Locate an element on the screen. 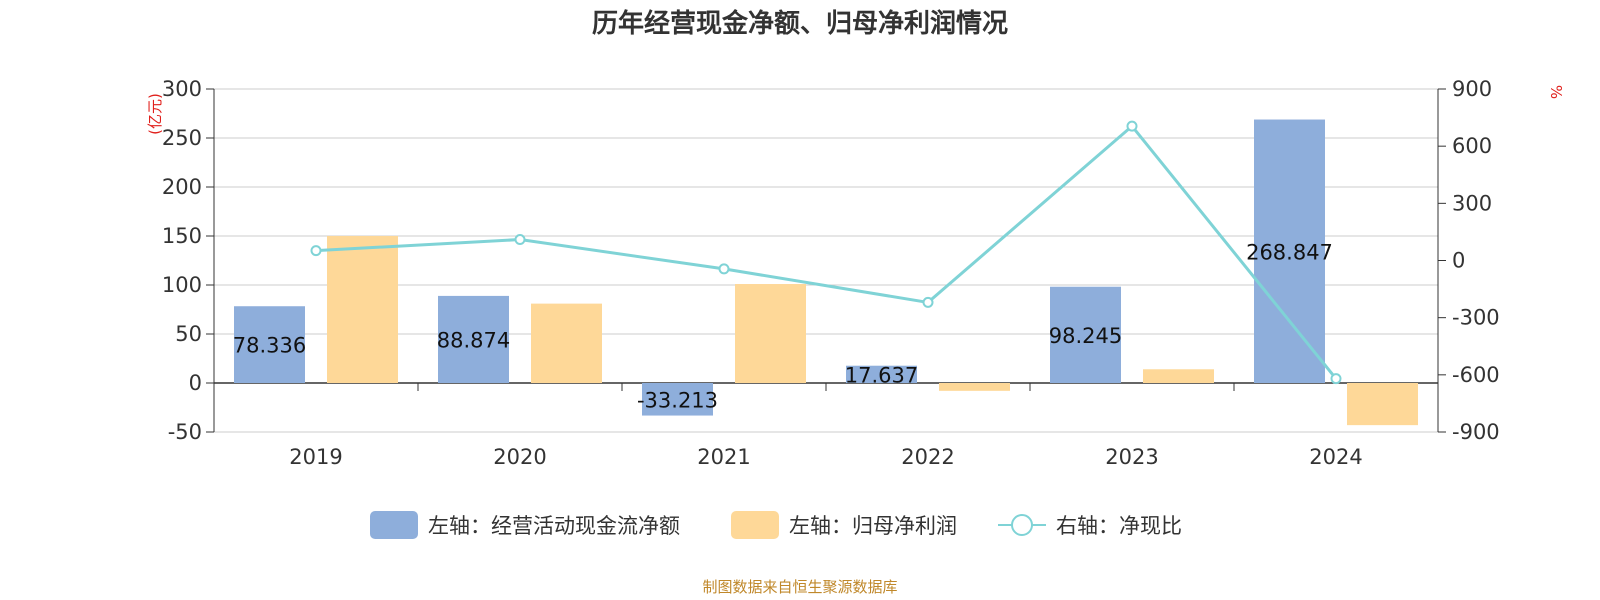  cashflow-data-label: 88.874 is located at coordinates (473, 340).